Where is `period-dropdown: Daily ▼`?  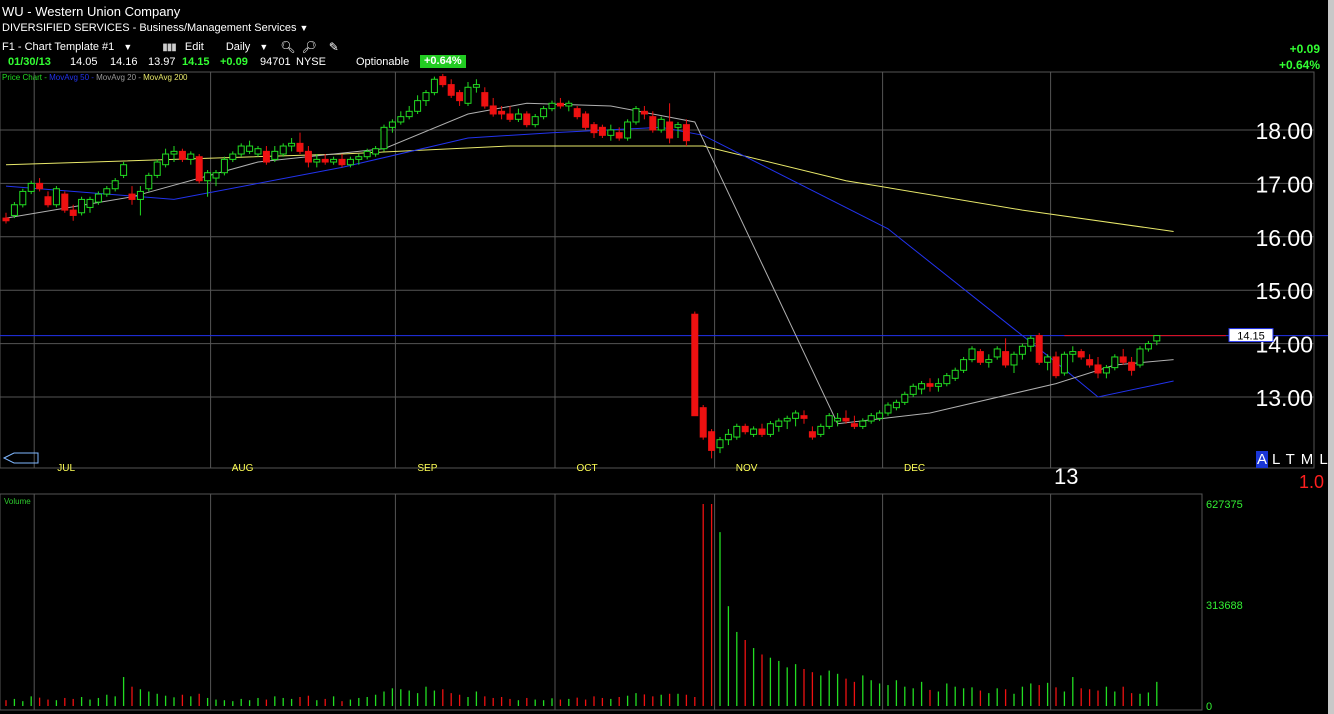
period-dropdown: Daily ▼ is located at coordinates (250, 47).